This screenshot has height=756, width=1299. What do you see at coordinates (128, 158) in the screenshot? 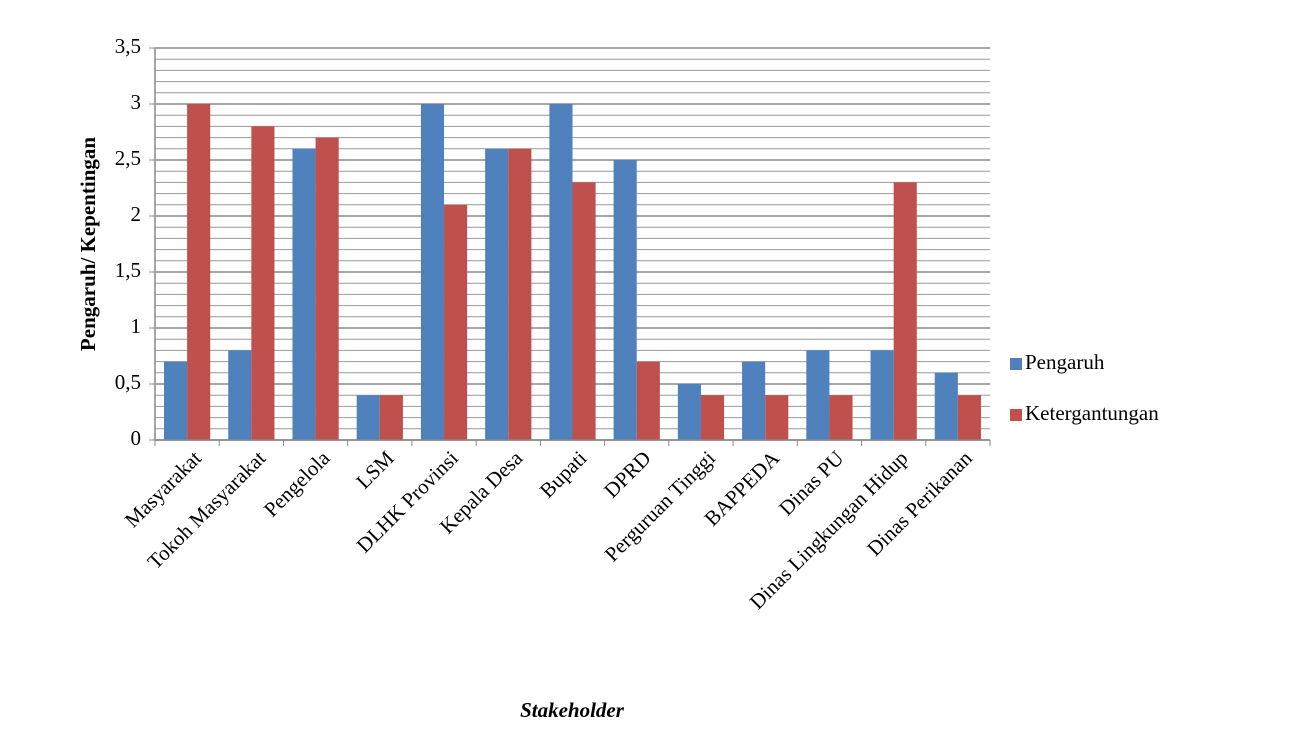
I see `y-tick-label: 2,5` at bounding box center [128, 158].